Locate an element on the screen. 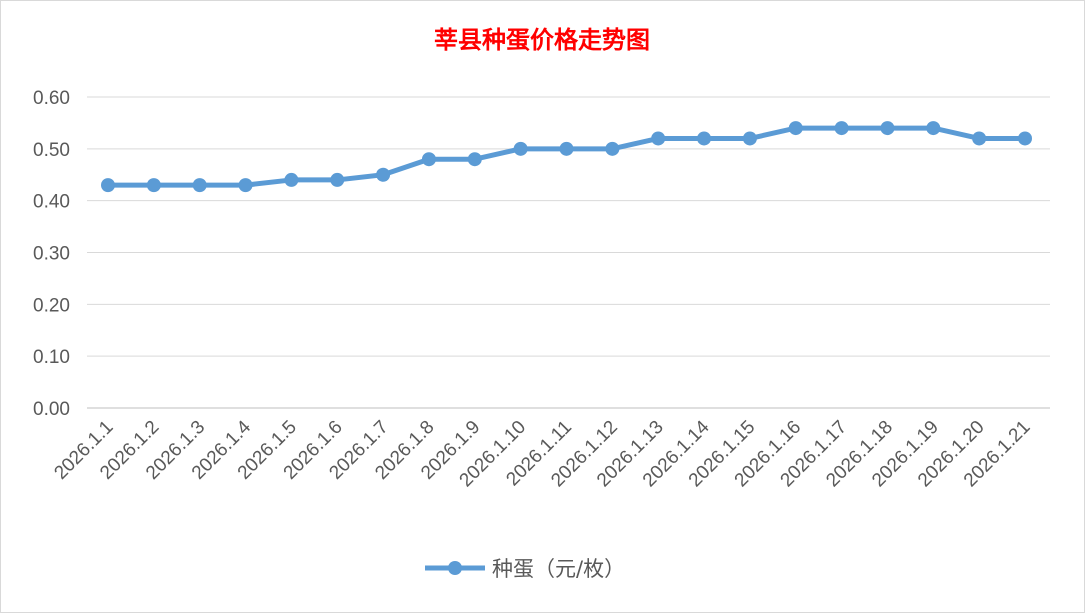  series-line is located at coordinates (566, 156).